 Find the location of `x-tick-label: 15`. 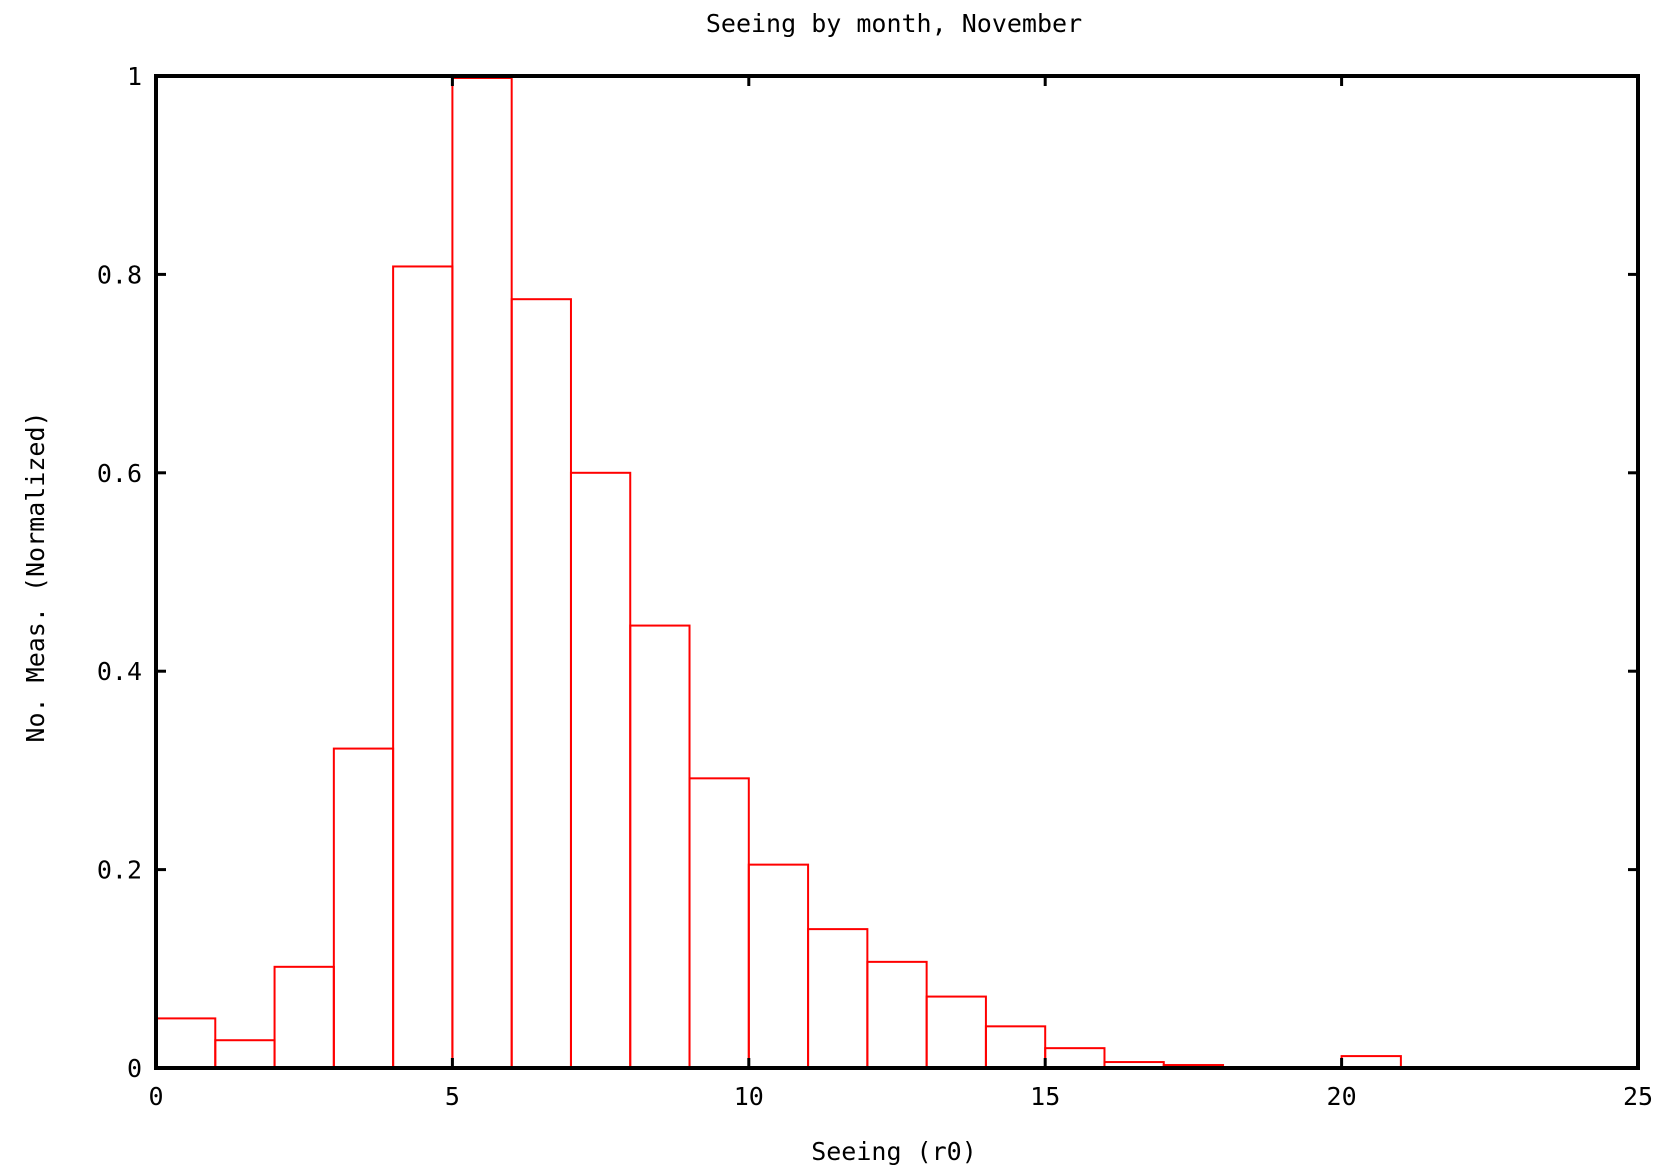

x-tick-label: 15 is located at coordinates (1045, 1096).